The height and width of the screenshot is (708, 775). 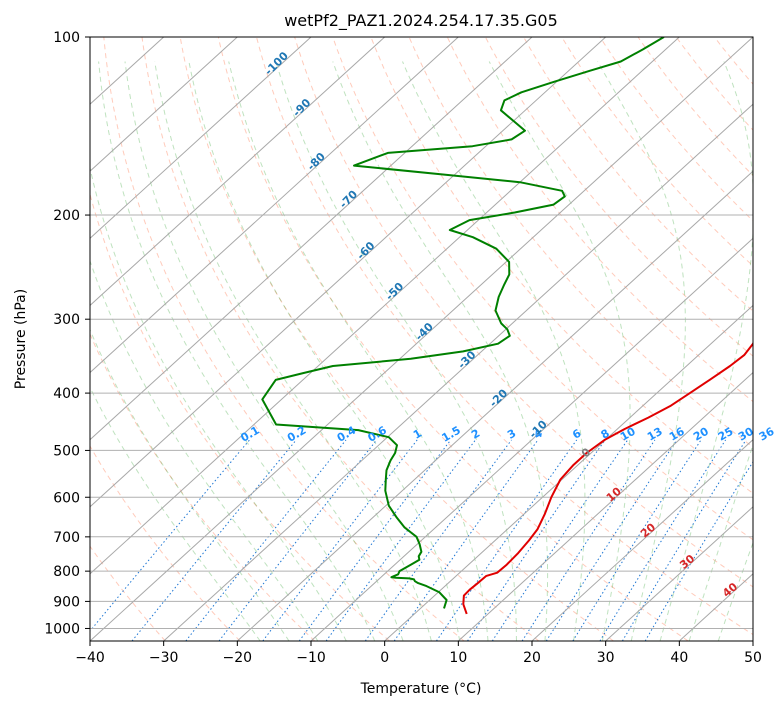 What do you see at coordinates (249, 434) in the screenshot?
I see `mixing-ratio-label: 0.1` at bounding box center [249, 434].